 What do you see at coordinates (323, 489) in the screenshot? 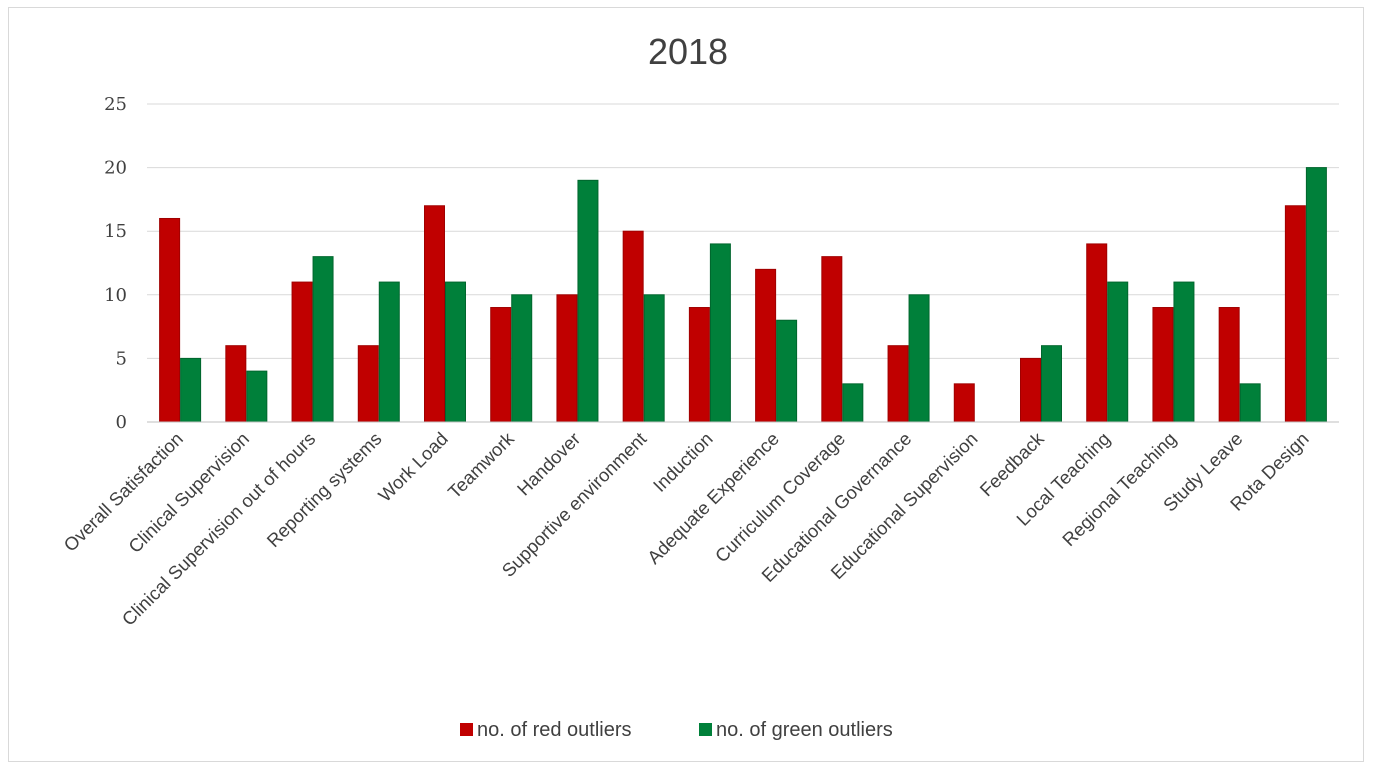
I see `x-tick-label: Reporting systems` at bounding box center [323, 489].